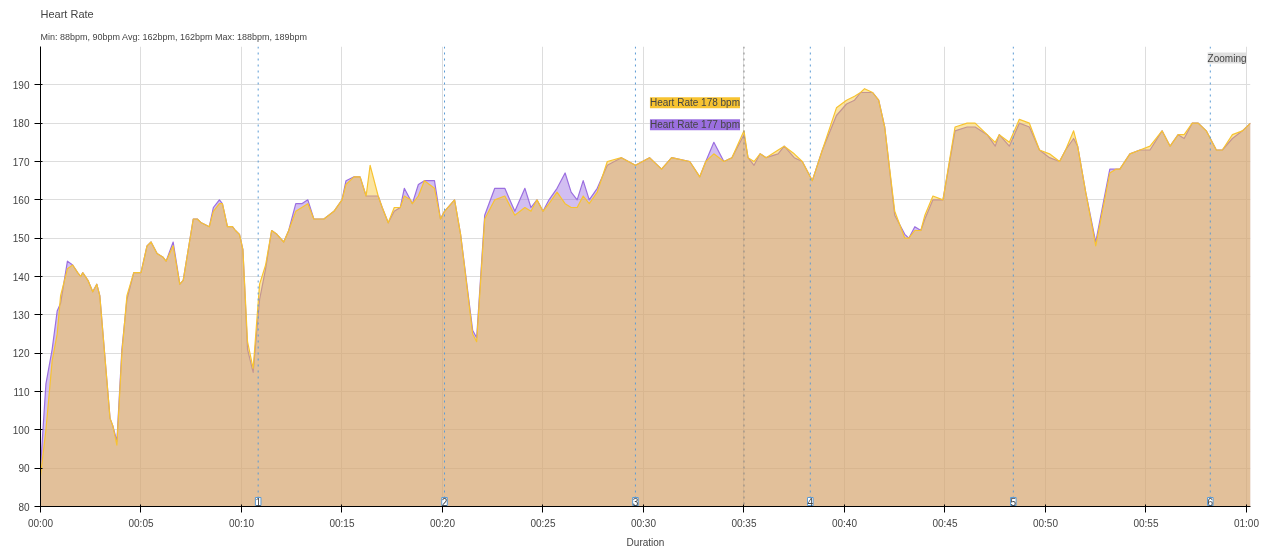 The height and width of the screenshot is (559, 1280). Describe the element at coordinates (1246, 523) in the screenshot. I see `x-tick-label: 01:00` at that location.